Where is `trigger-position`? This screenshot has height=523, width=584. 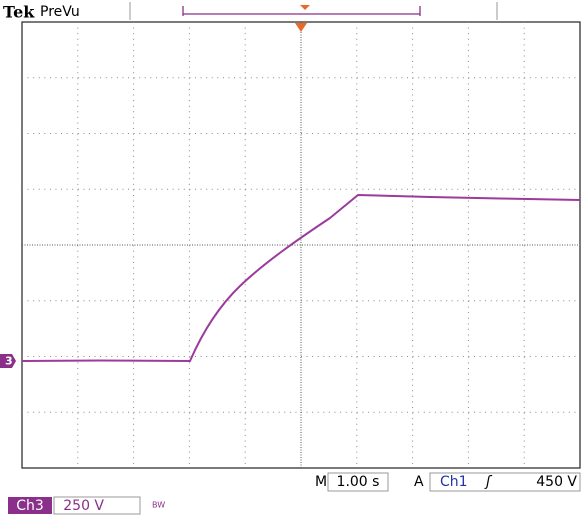
trigger-position is located at coordinates (305, 7).